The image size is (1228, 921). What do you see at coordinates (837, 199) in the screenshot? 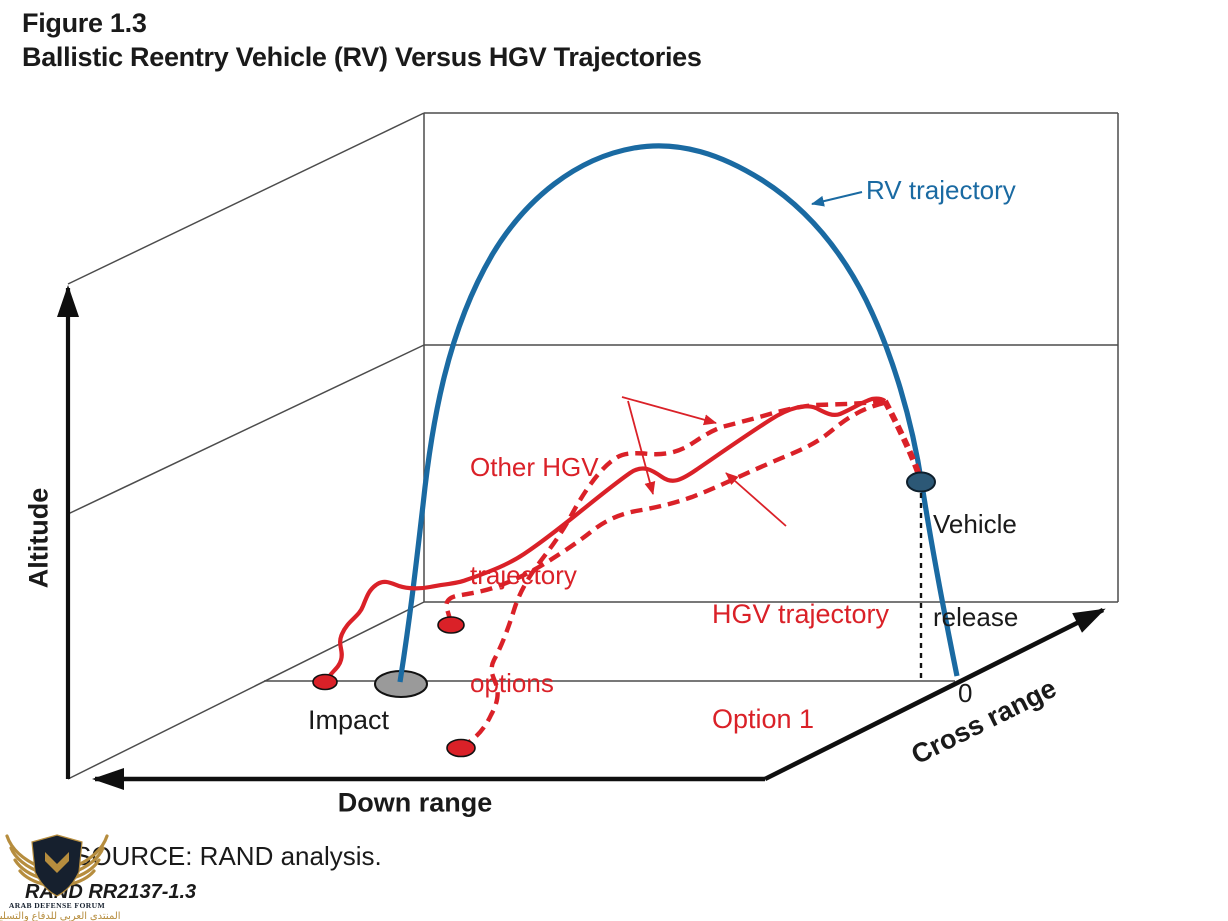
I see `rv-trajectory-callout-arrow` at bounding box center [837, 199].